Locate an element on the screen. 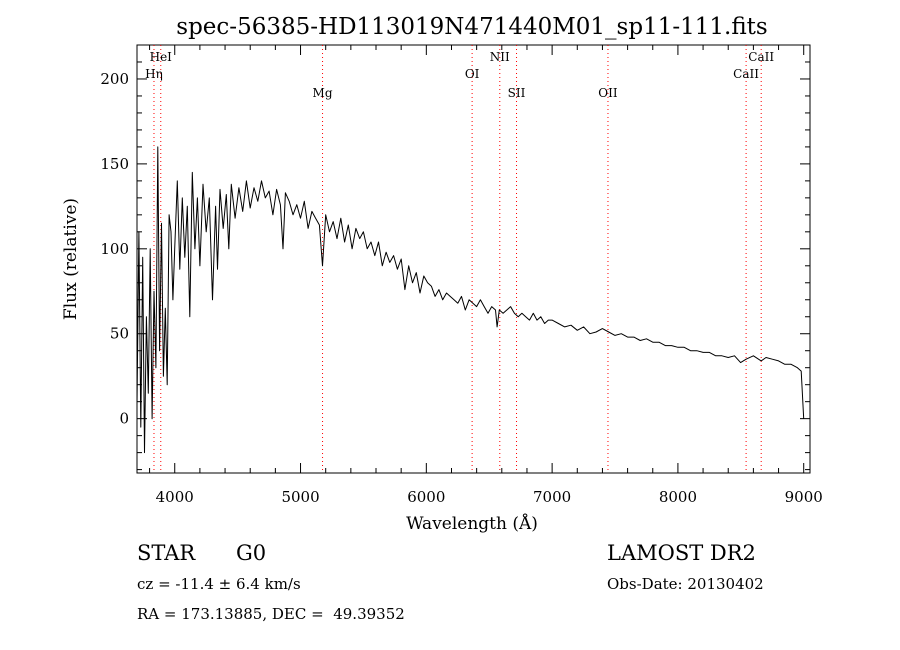 The height and width of the screenshot is (650, 900). marker-label: Hη is located at coordinates (154, 74).